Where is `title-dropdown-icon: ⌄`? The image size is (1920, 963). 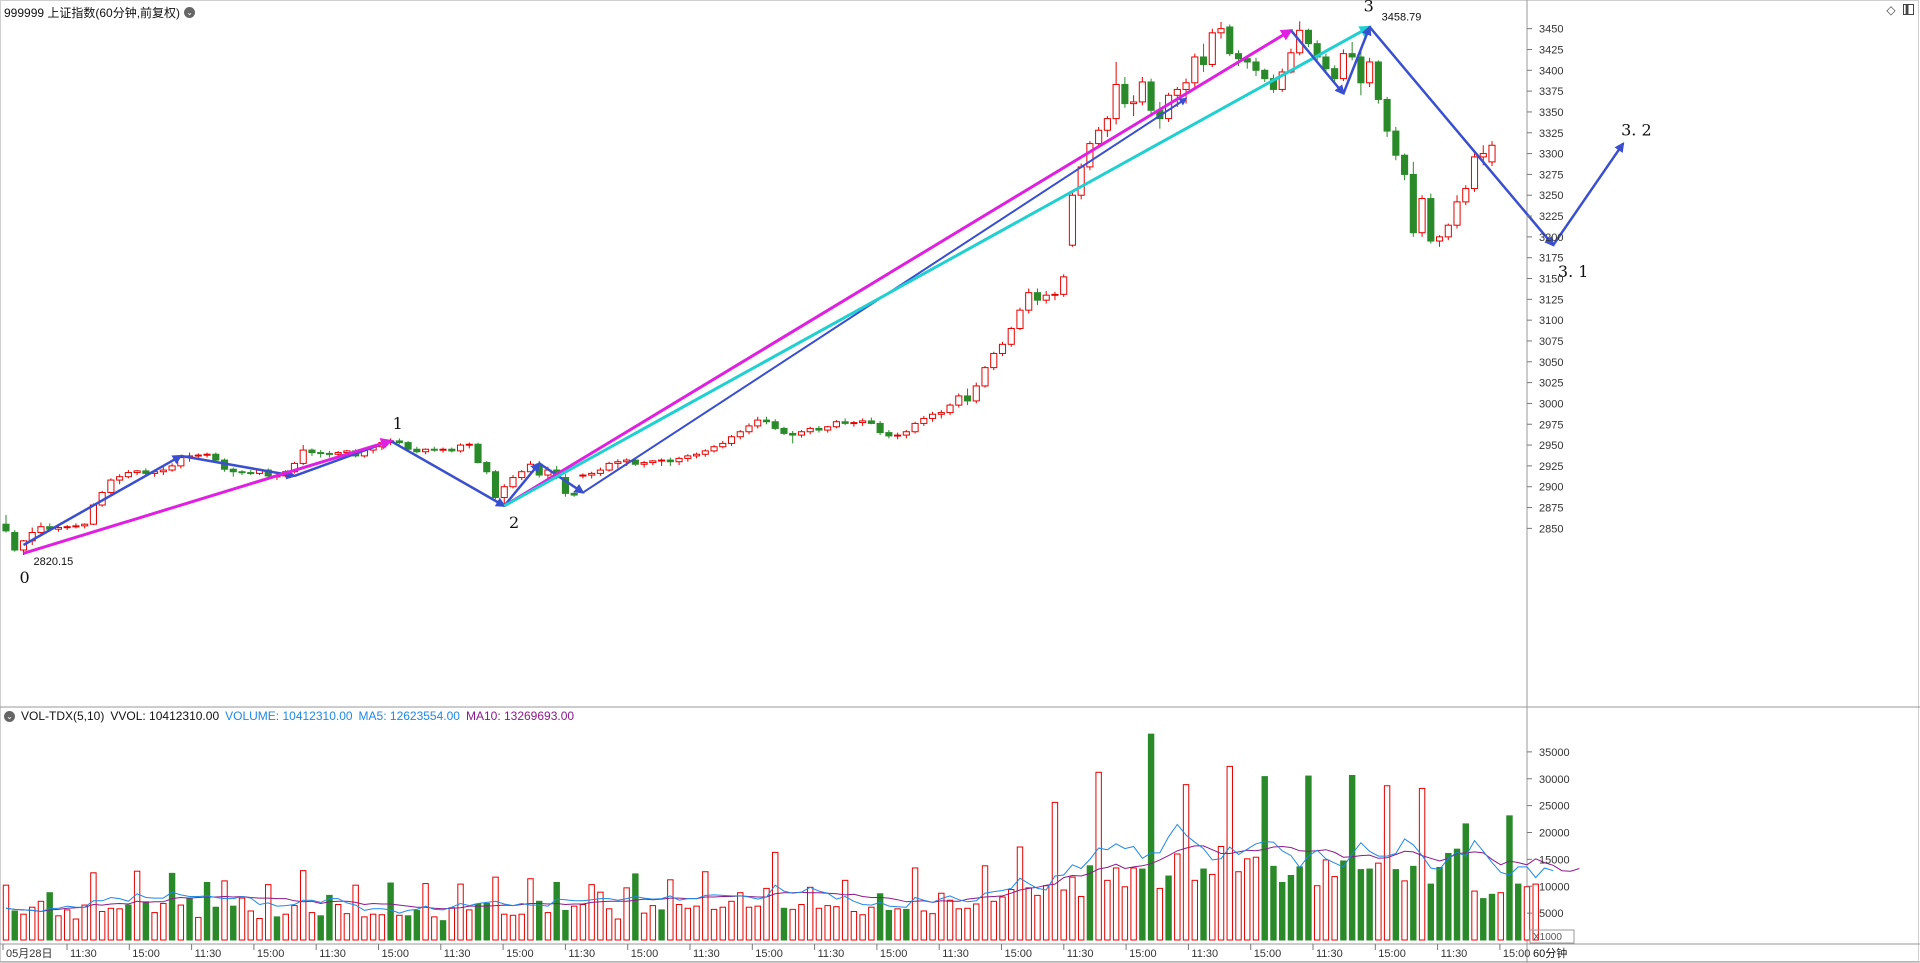 title-dropdown-icon: ⌄ is located at coordinates (190, 12).